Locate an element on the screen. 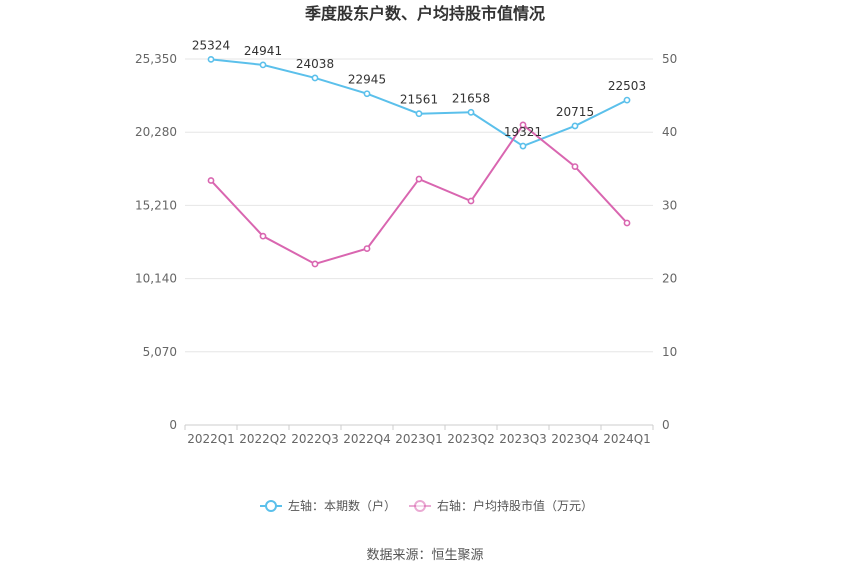 This screenshot has width=850, height=575. data-label: 21658 is located at coordinates (471, 98).